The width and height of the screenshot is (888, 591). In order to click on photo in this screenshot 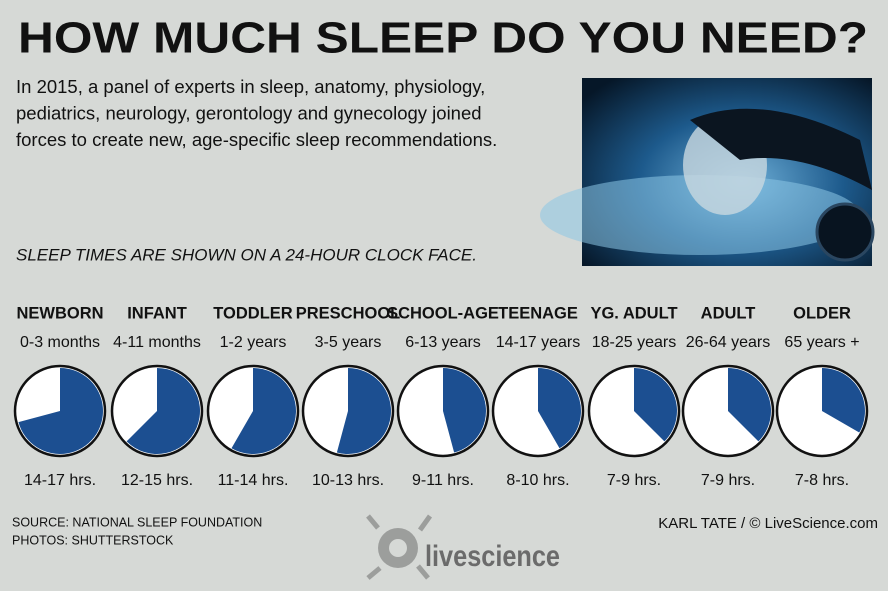, I will do `click(707, 172)`.